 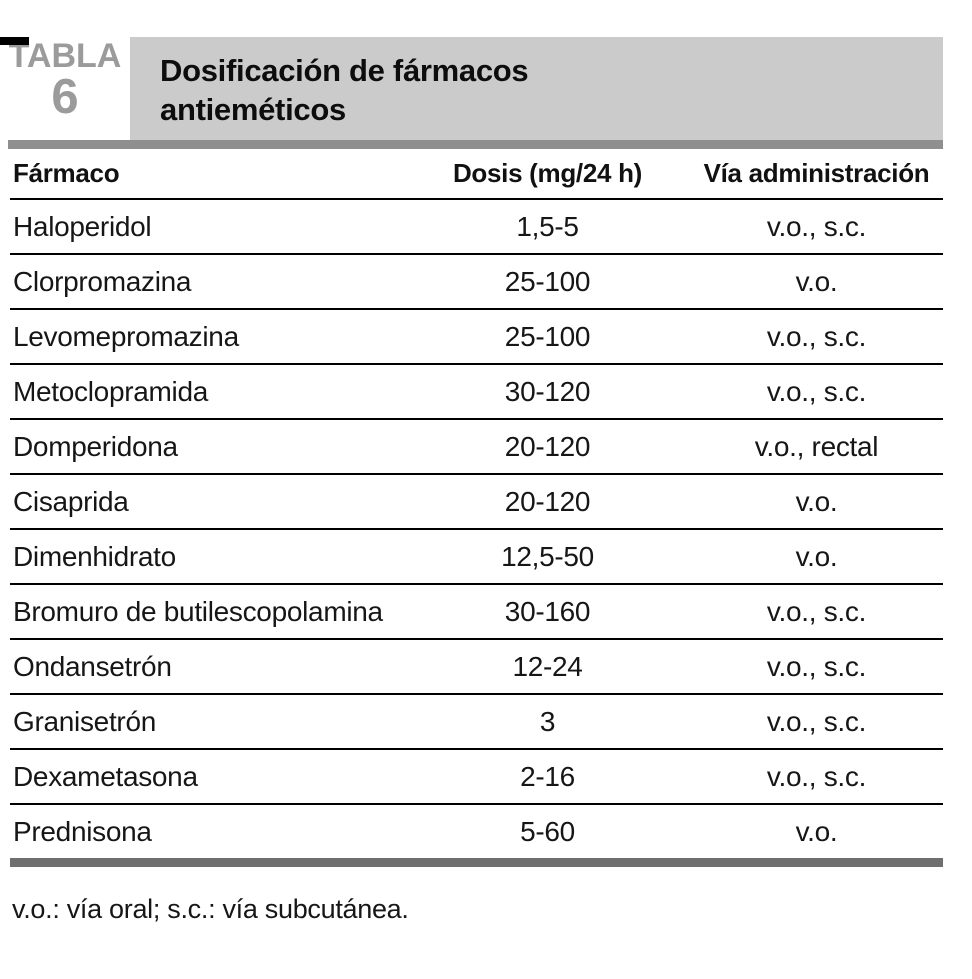 I want to click on dose-cell: 30-160, so click(x=547, y=611).